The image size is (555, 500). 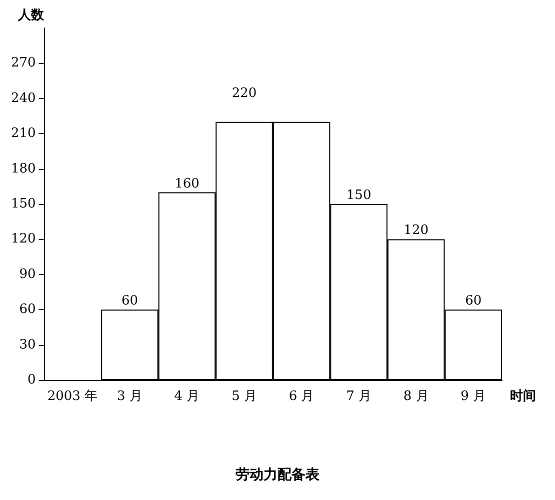 What do you see at coordinates (359, 396) in the screenshot?
I see `x-tick-label: 7 月` at bounding box center [359, 396].